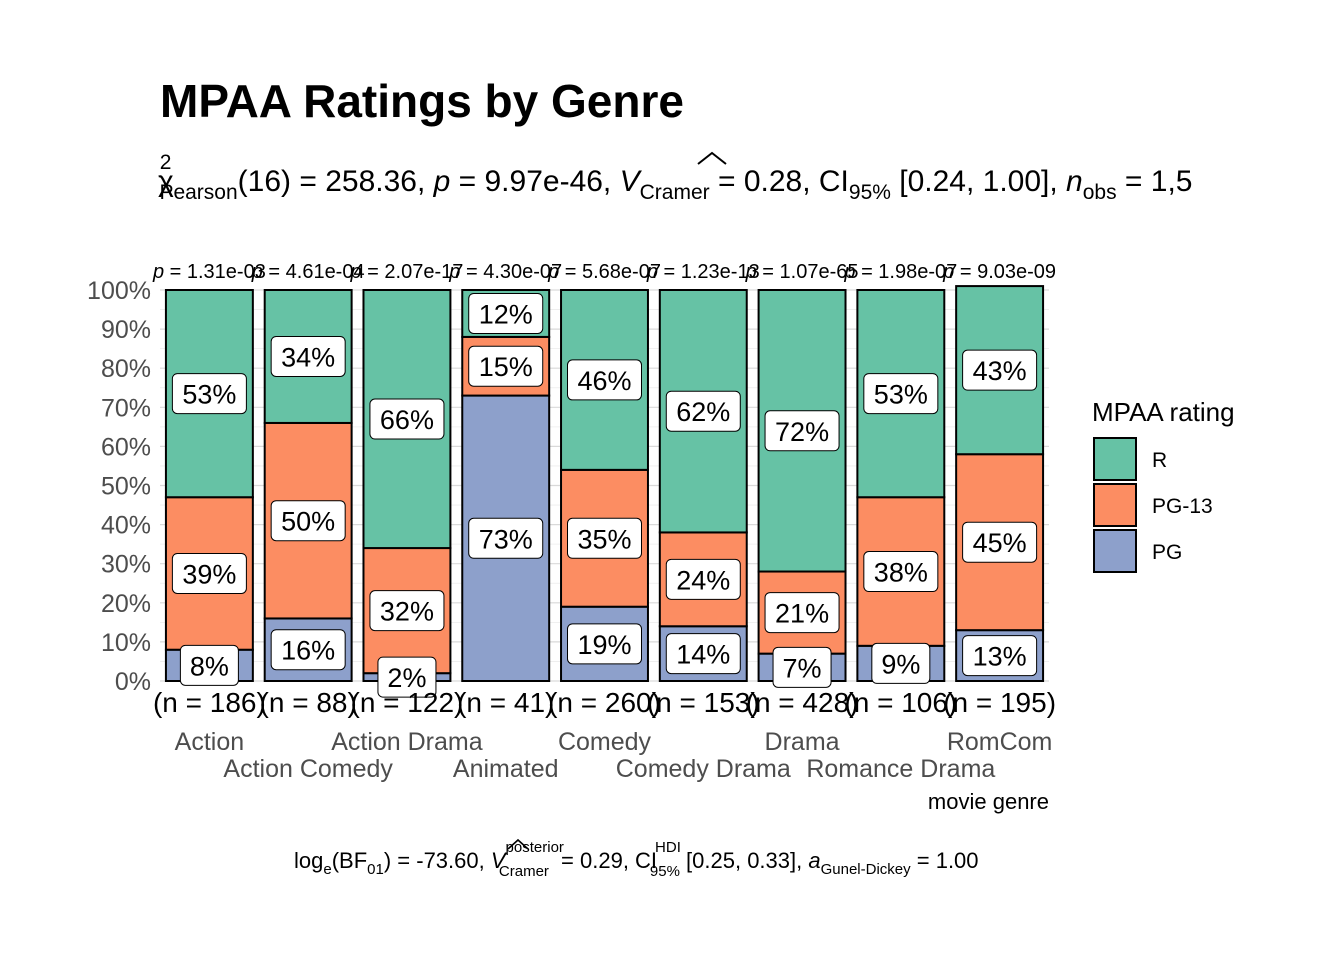  Describe the element at coordinates (1074, 181) in the screenshot. I see `n-symbol: n` at that location.